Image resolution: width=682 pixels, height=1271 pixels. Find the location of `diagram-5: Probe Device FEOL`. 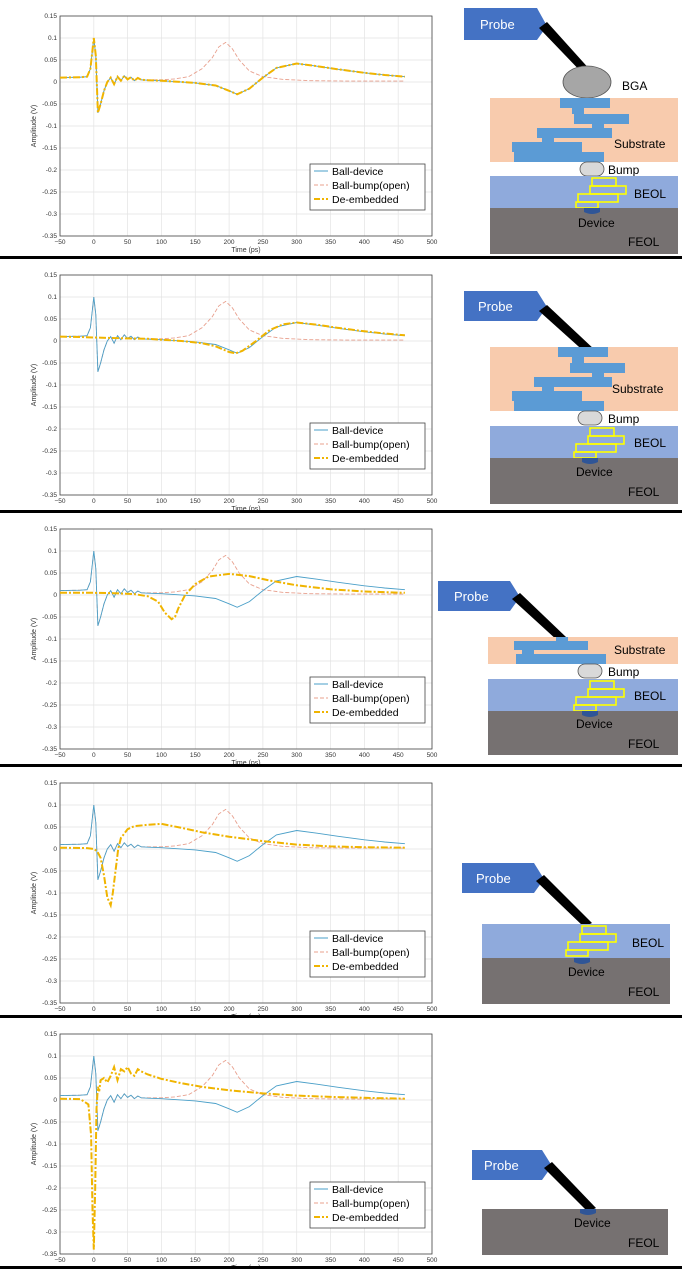

diagram-5: Probe Device FEOL is located at coordinates (570, 1202).